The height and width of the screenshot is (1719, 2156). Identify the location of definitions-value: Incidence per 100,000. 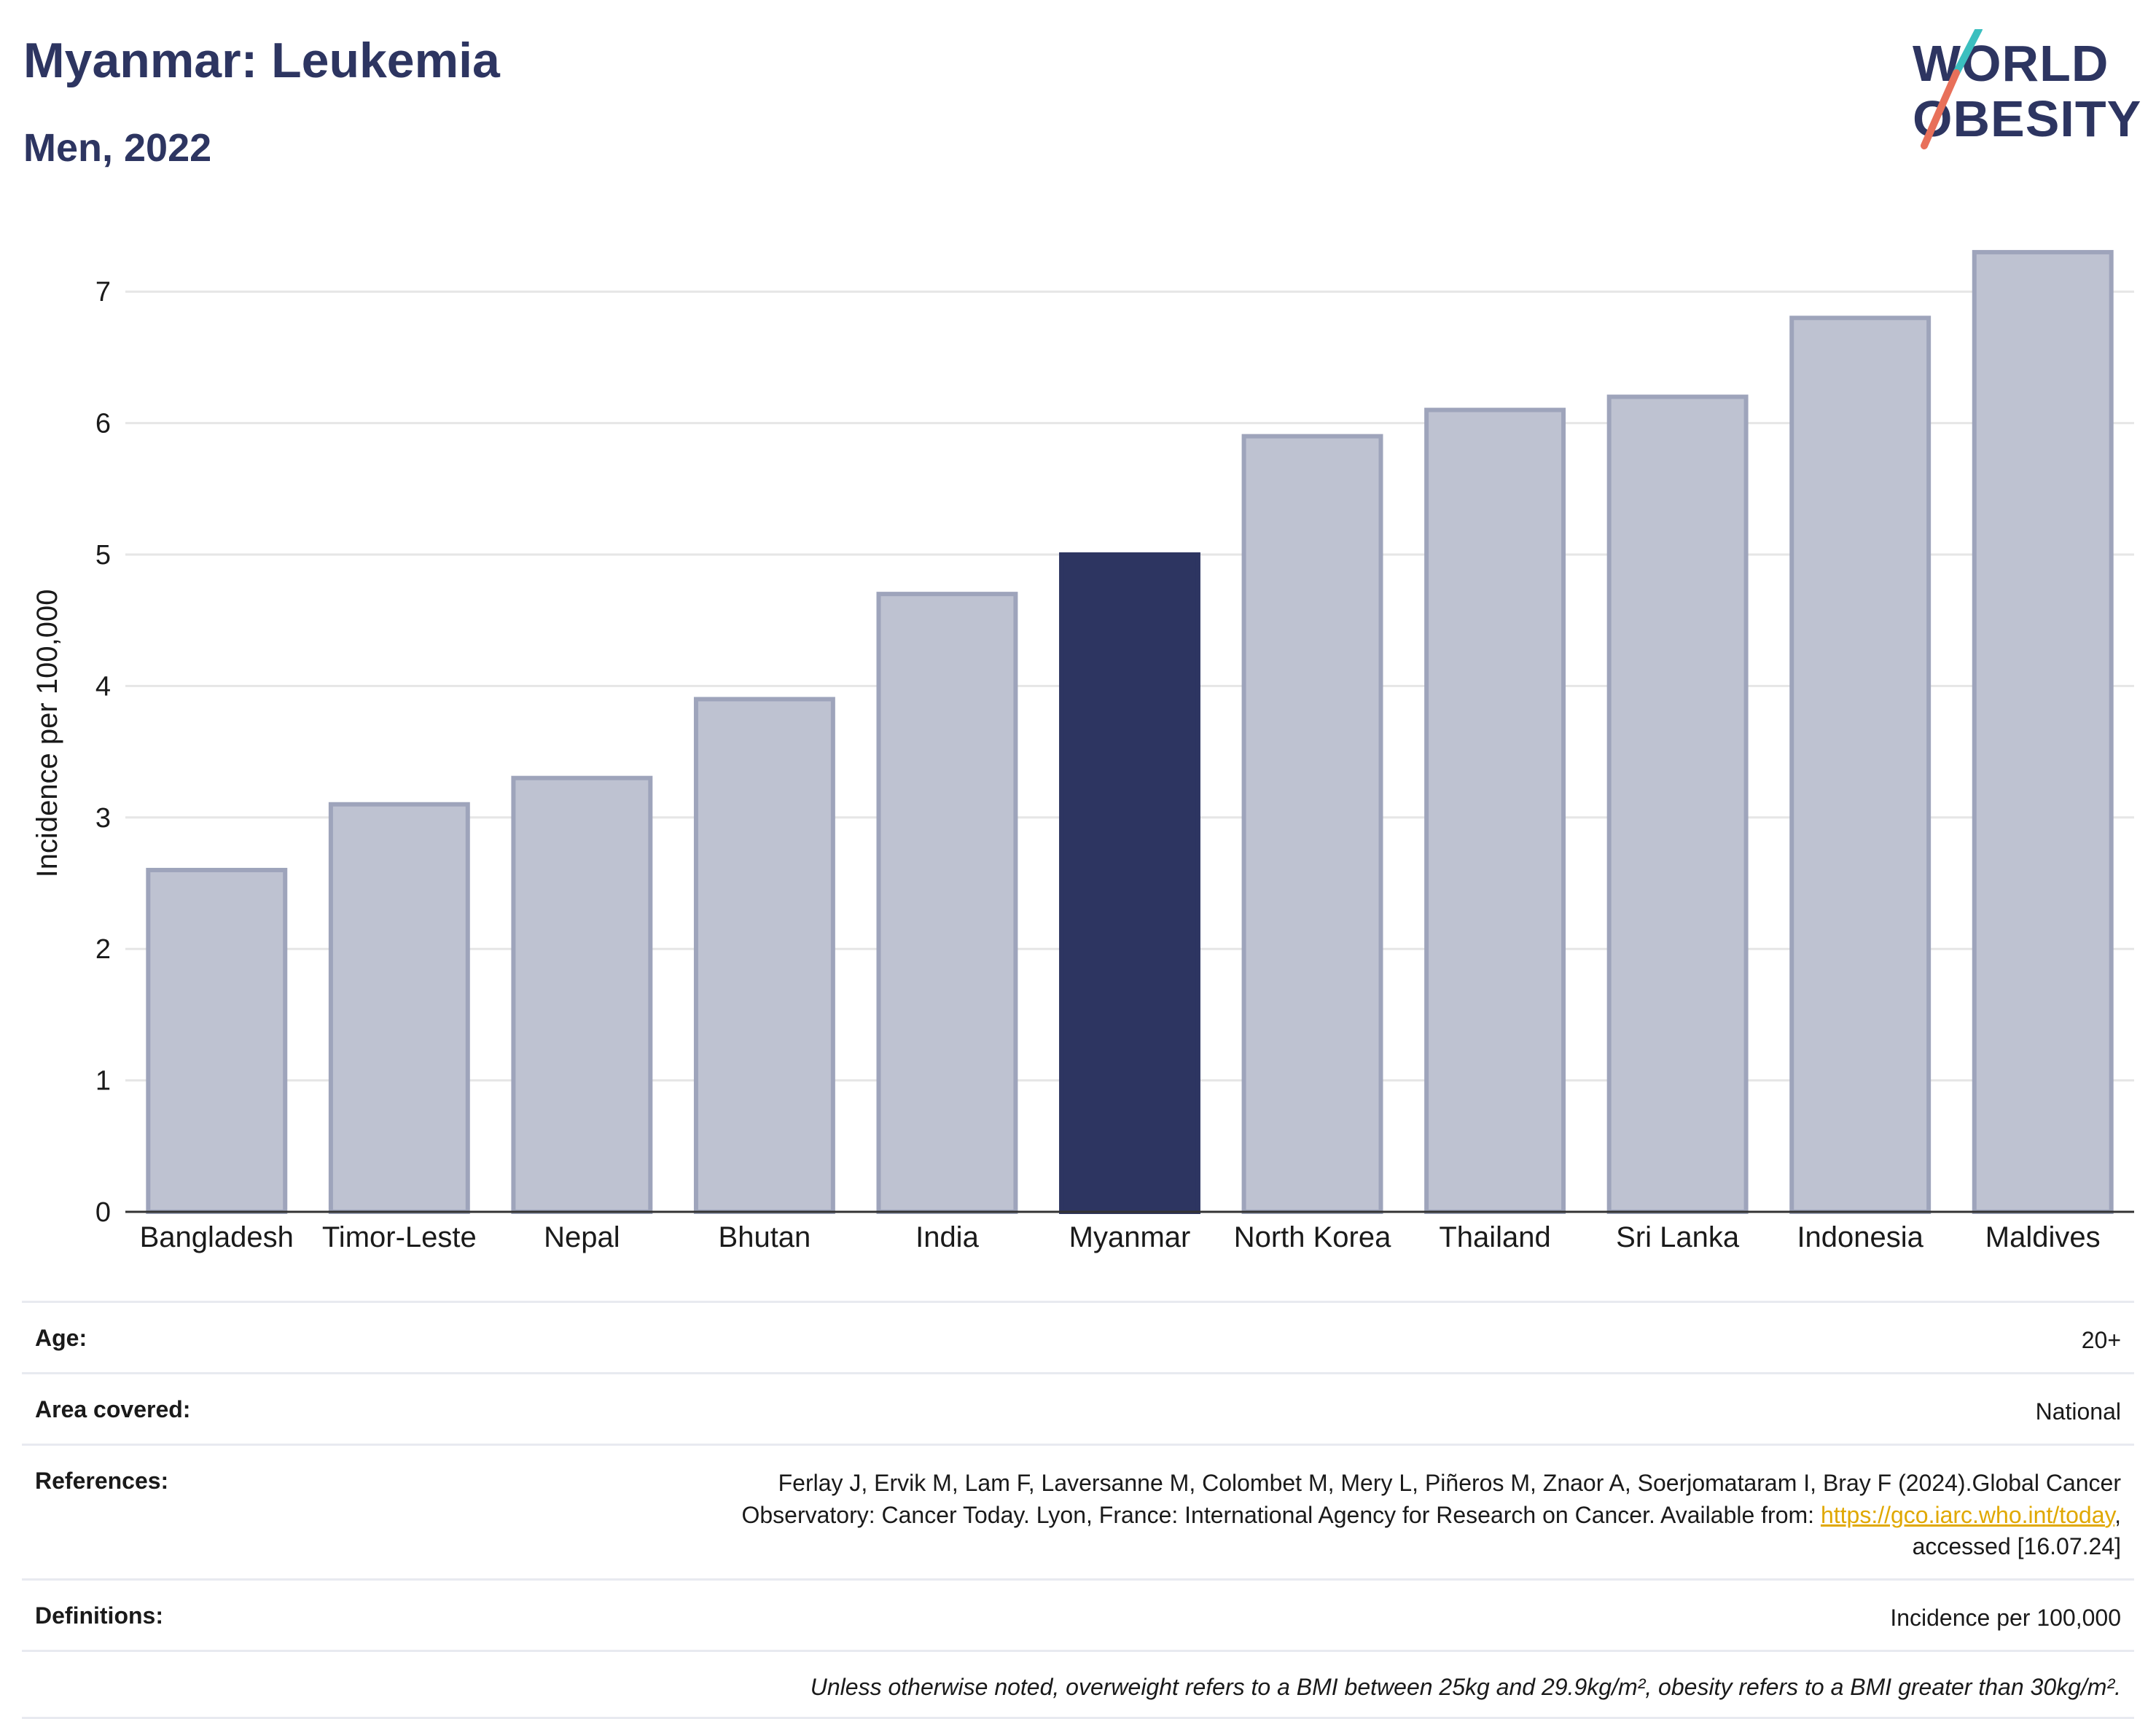
(2006, 1617).